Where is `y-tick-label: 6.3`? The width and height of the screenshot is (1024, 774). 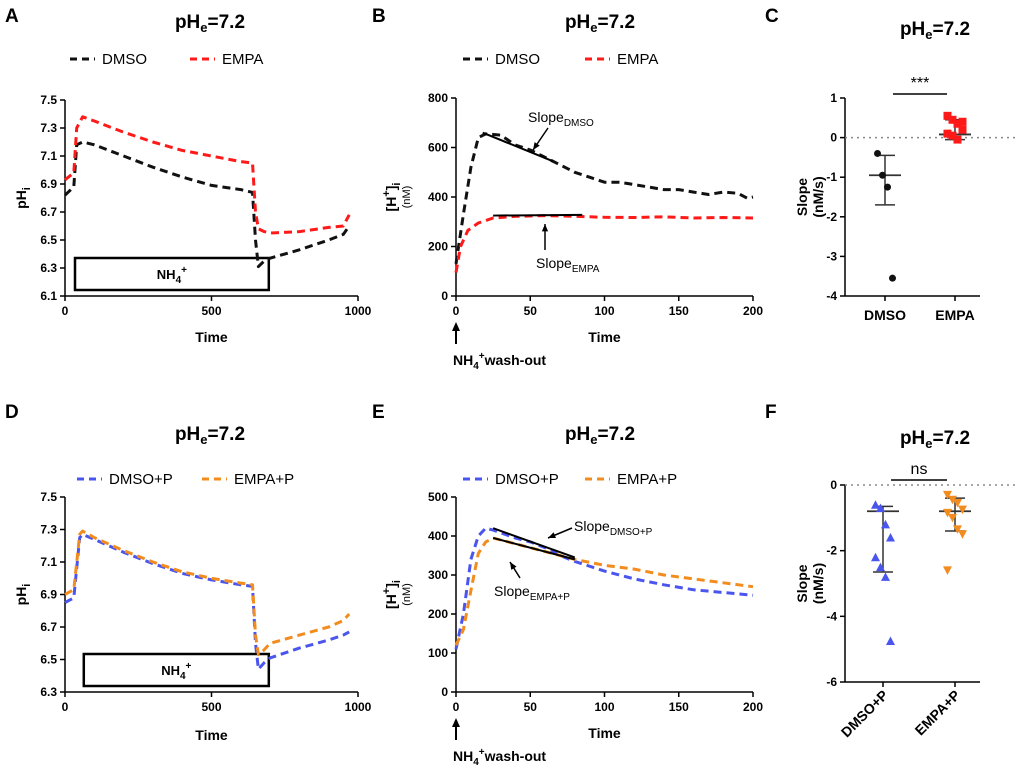 y-tick-label: 6.3 is located at coordinates (48, 268).